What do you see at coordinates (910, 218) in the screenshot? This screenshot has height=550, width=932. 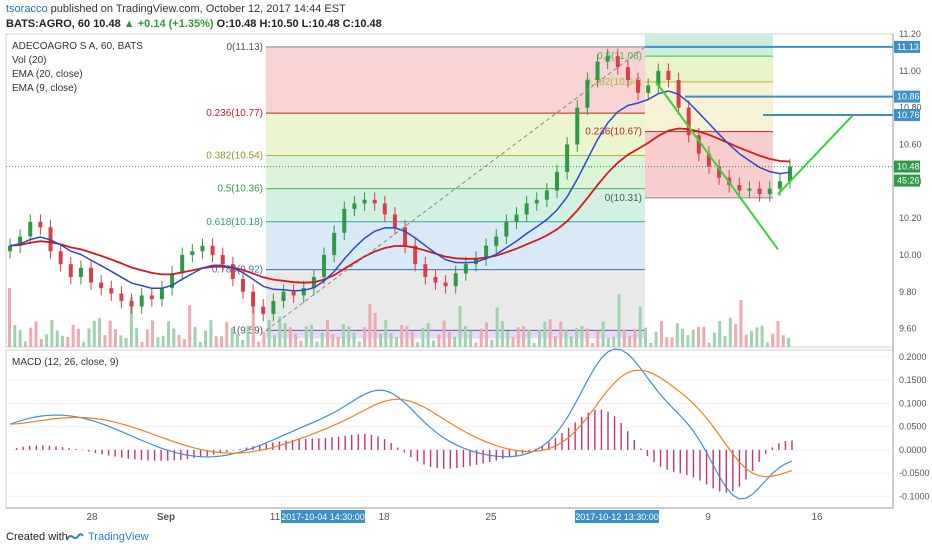 I see `price-tick-label: 10.20` at bounding box center [910, 218].